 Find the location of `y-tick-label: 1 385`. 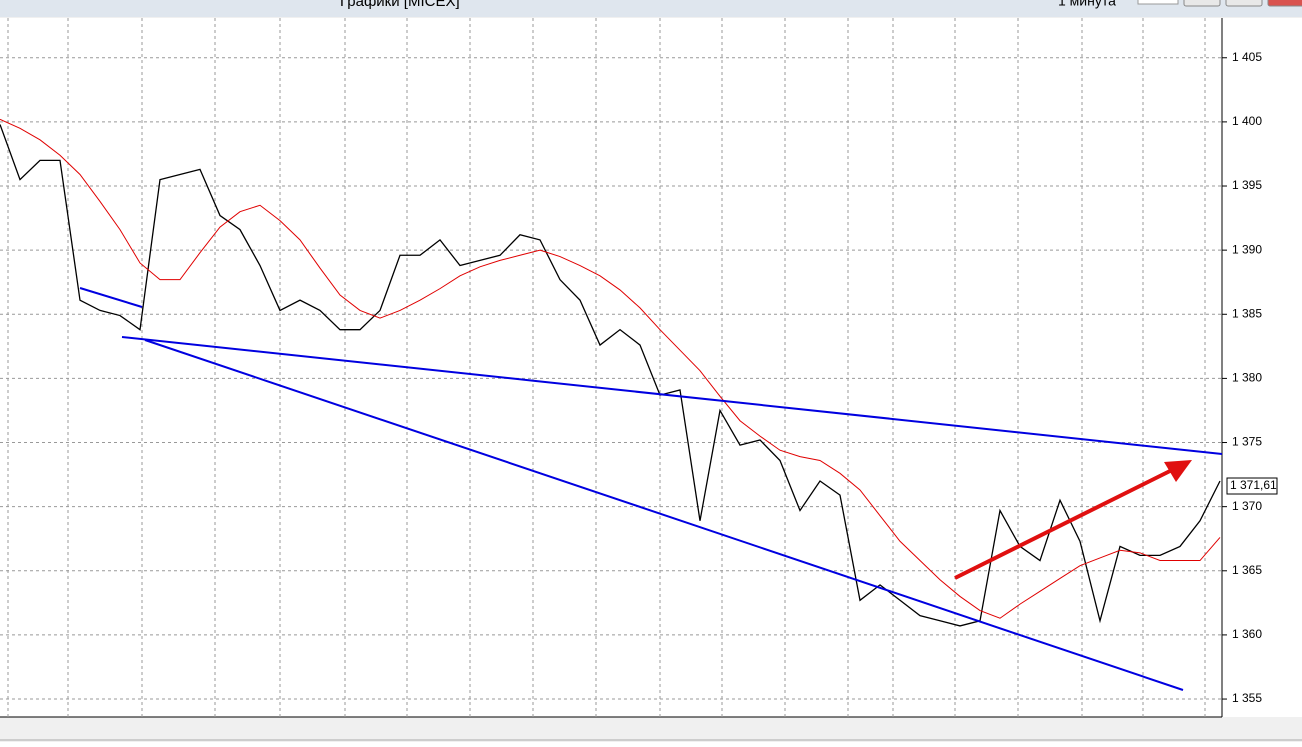

y-tick-label: 1 385 is located at coordinates (1247, 313).